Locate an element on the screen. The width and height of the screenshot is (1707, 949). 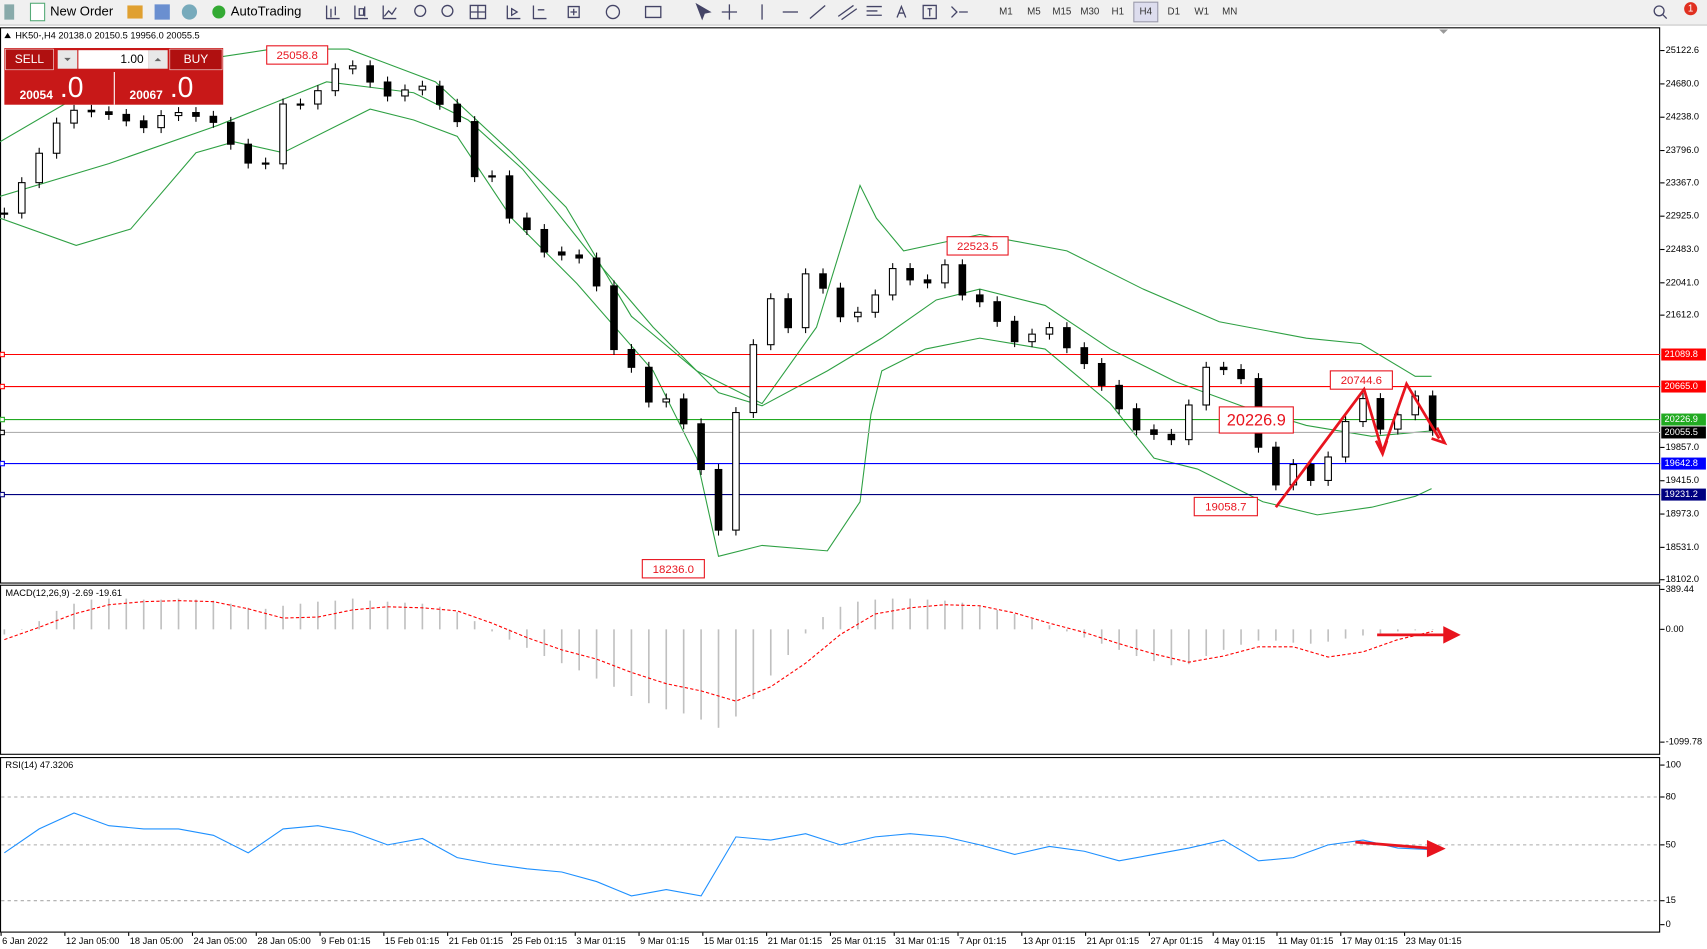
channel-icon is located at coordinates (847, 12).